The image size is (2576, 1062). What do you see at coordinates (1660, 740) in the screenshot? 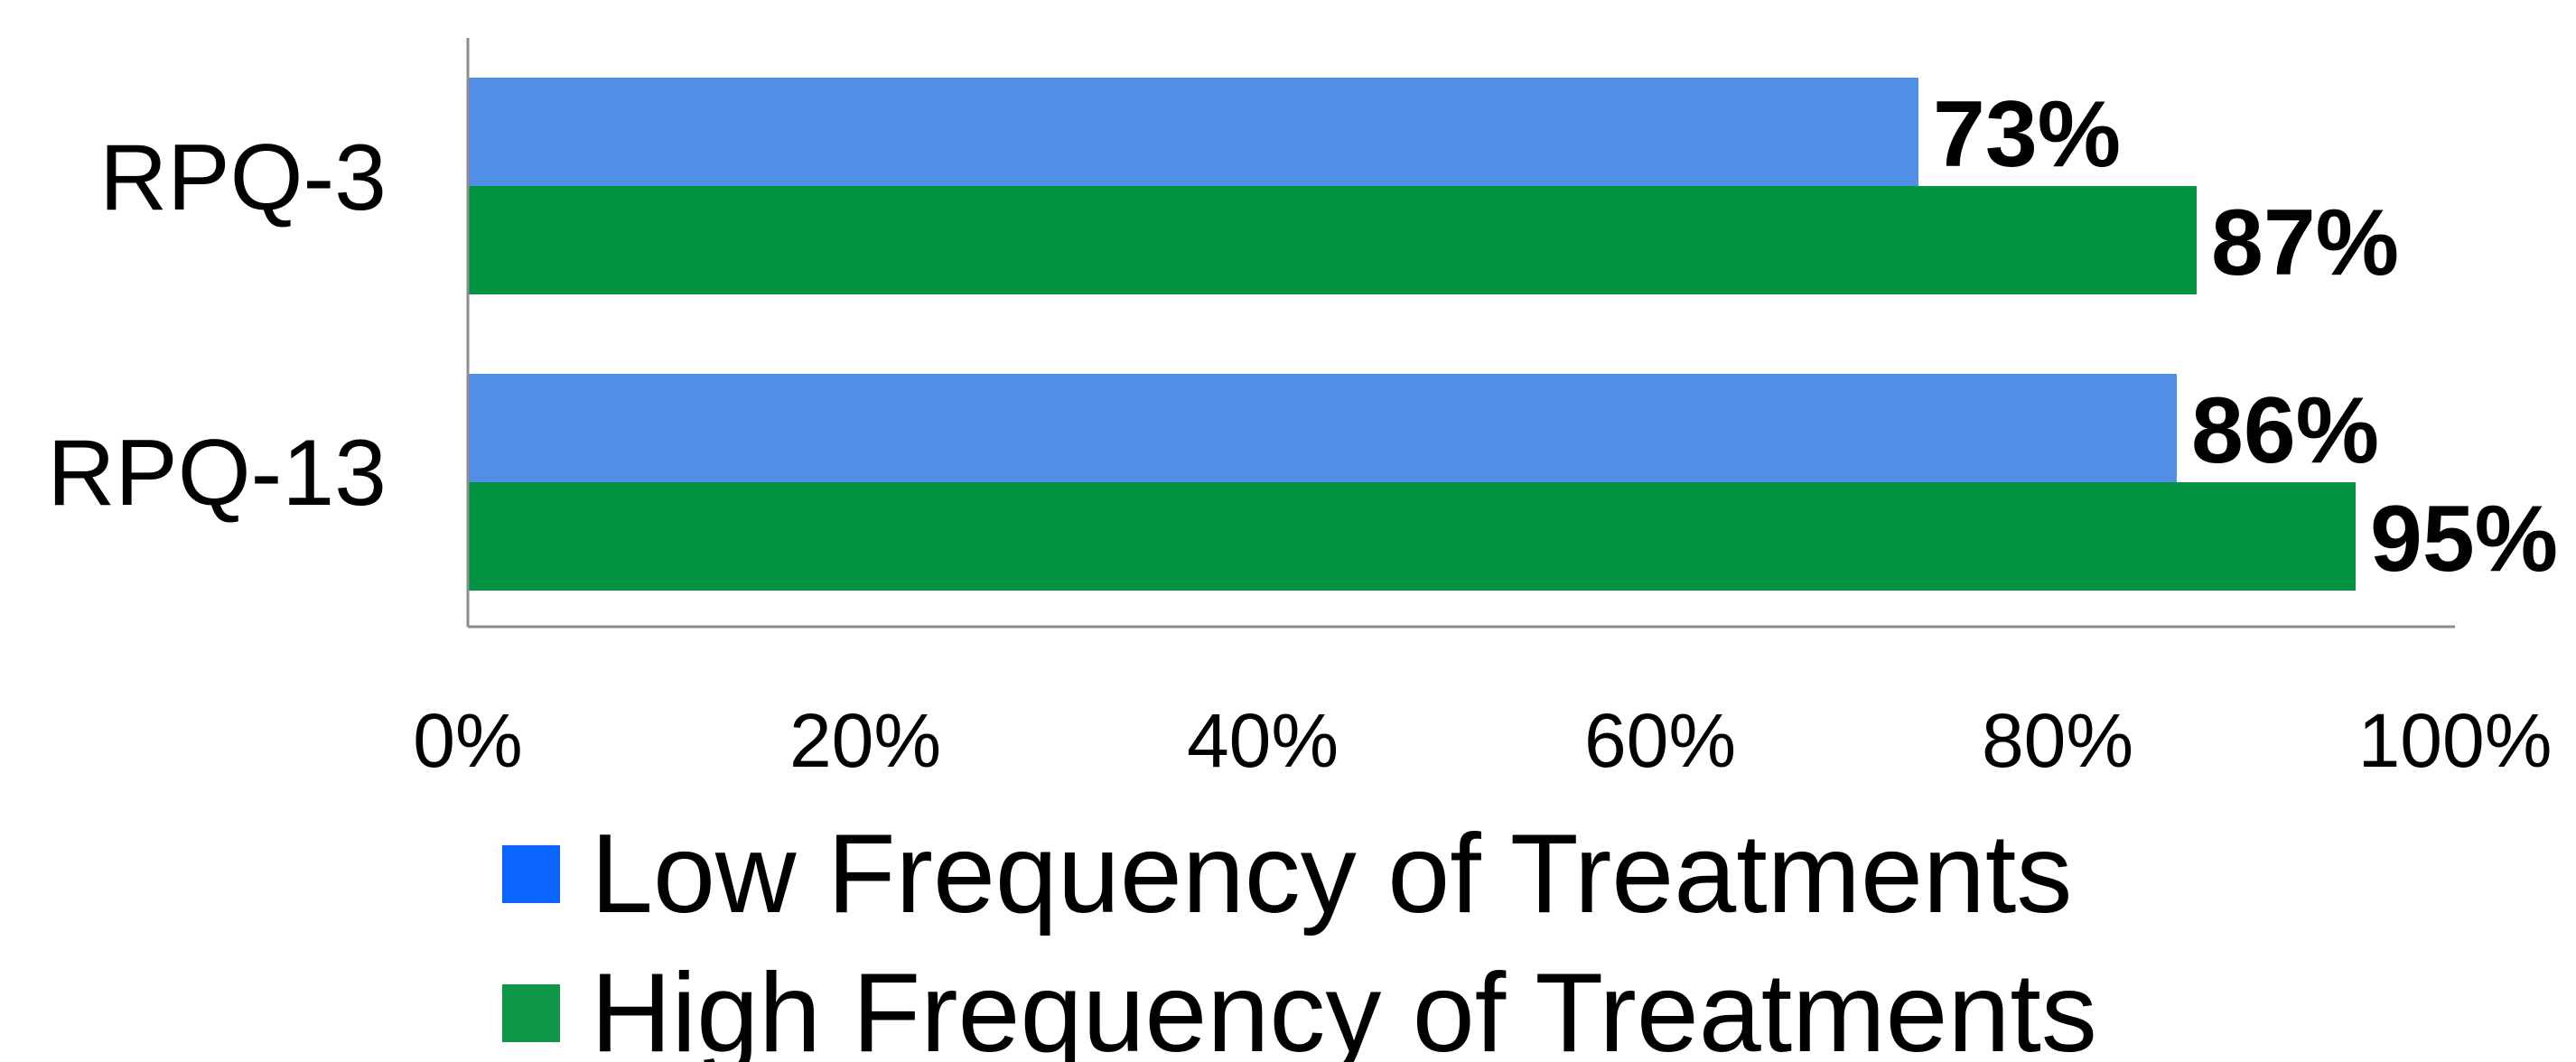
I see `x-tick-label: 60%` at bounding box center [1660, 740].